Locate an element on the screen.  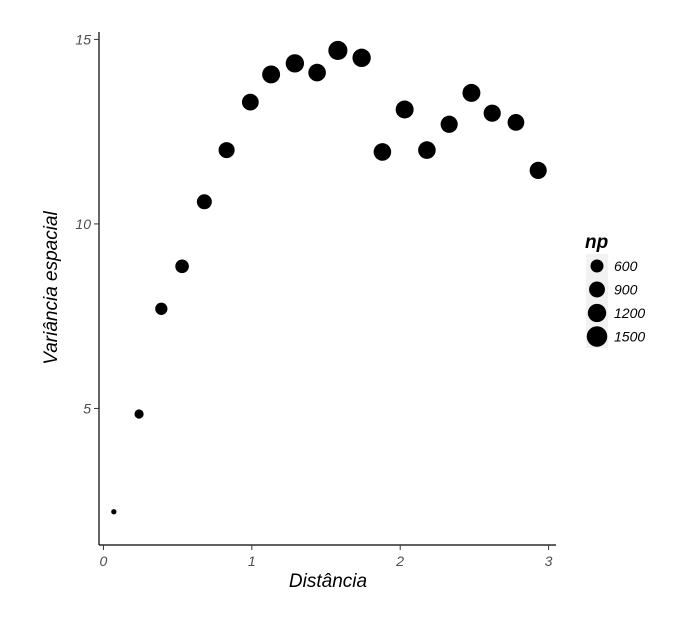
y-tick-label: 10 is located at coordinates (83, 224).